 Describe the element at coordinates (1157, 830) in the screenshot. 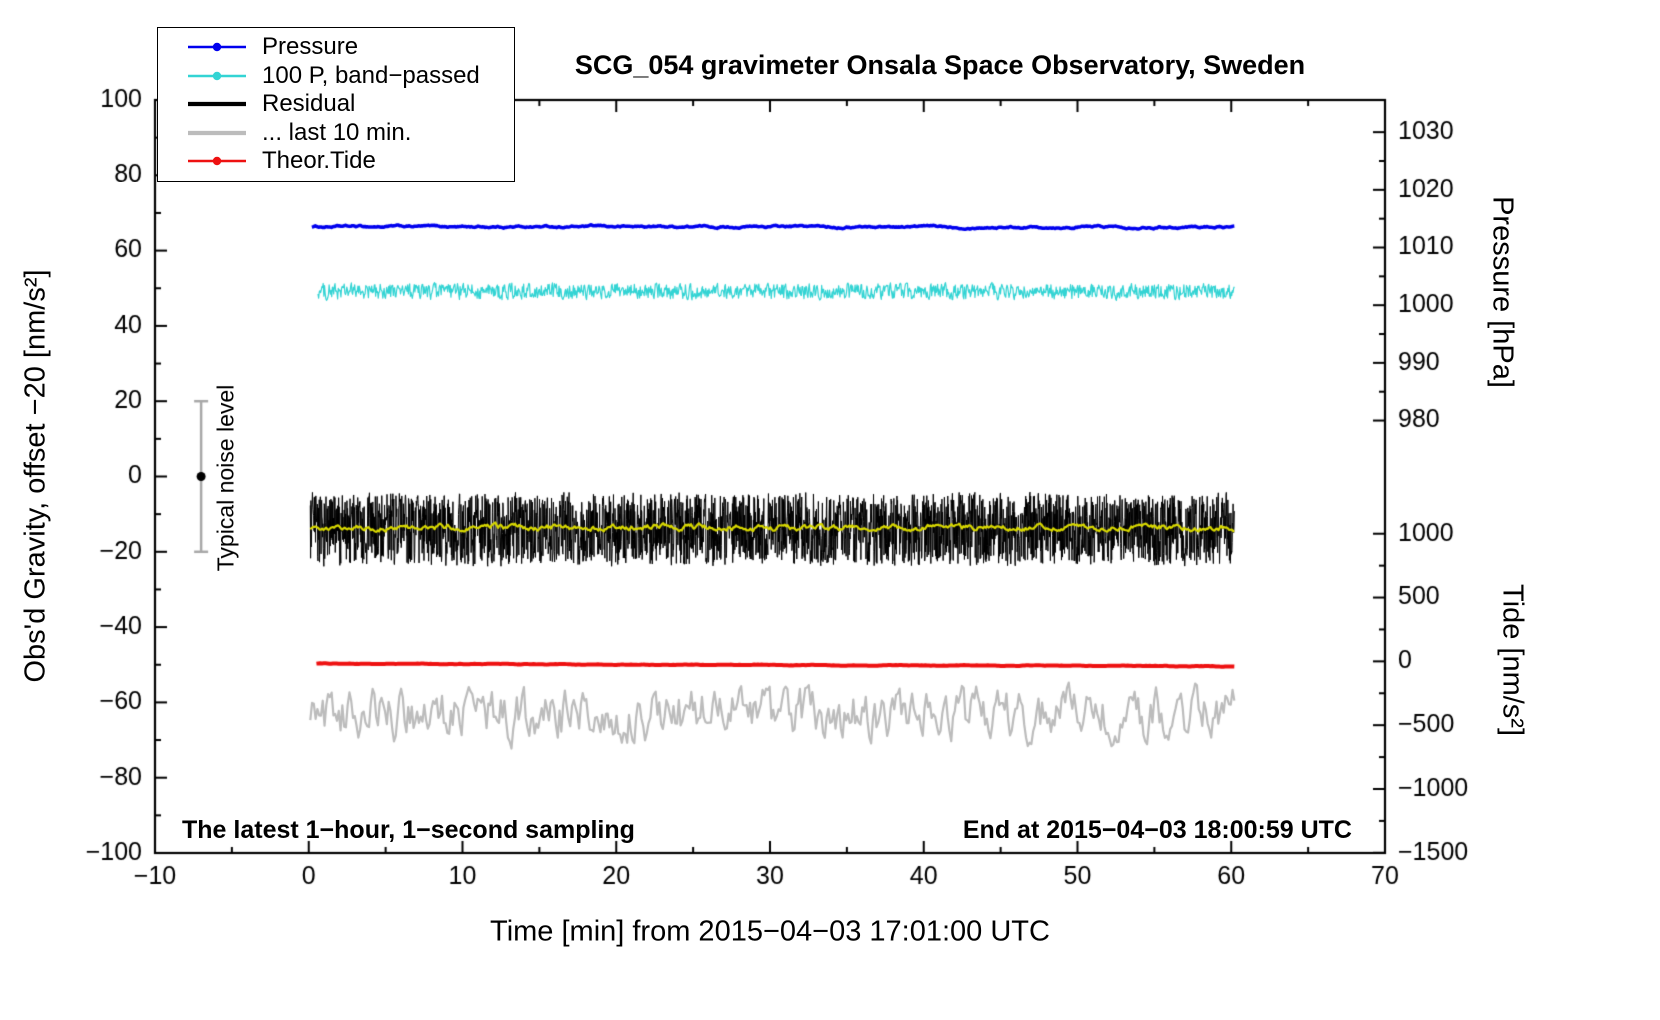

I see `end-time-annotation: End at 2015−04−03 18:00:59 UTC` at that location.